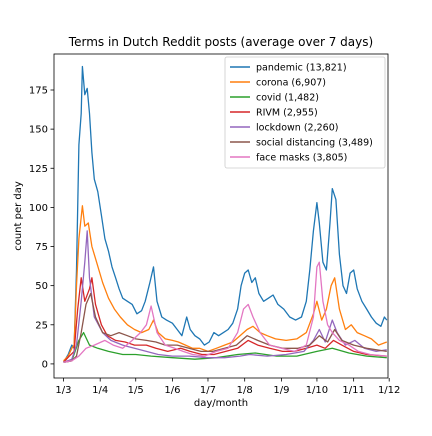 This screenshot has height=436, width=432. Describe the element at coordinates (314, 143) in the screenshot. I see `legend-label-5: social distancing (3,489)` at that location.